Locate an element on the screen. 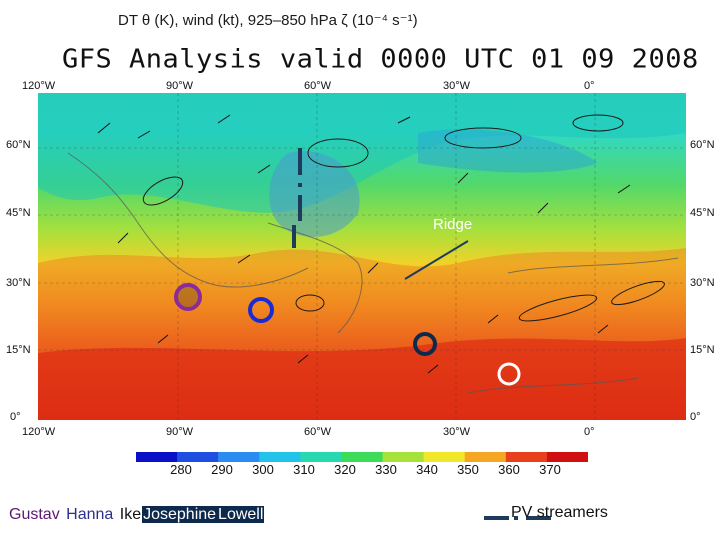 Image resolution: width=720 pixels, height=540 pixels. gustav-core is located at coordinates (188, 297).